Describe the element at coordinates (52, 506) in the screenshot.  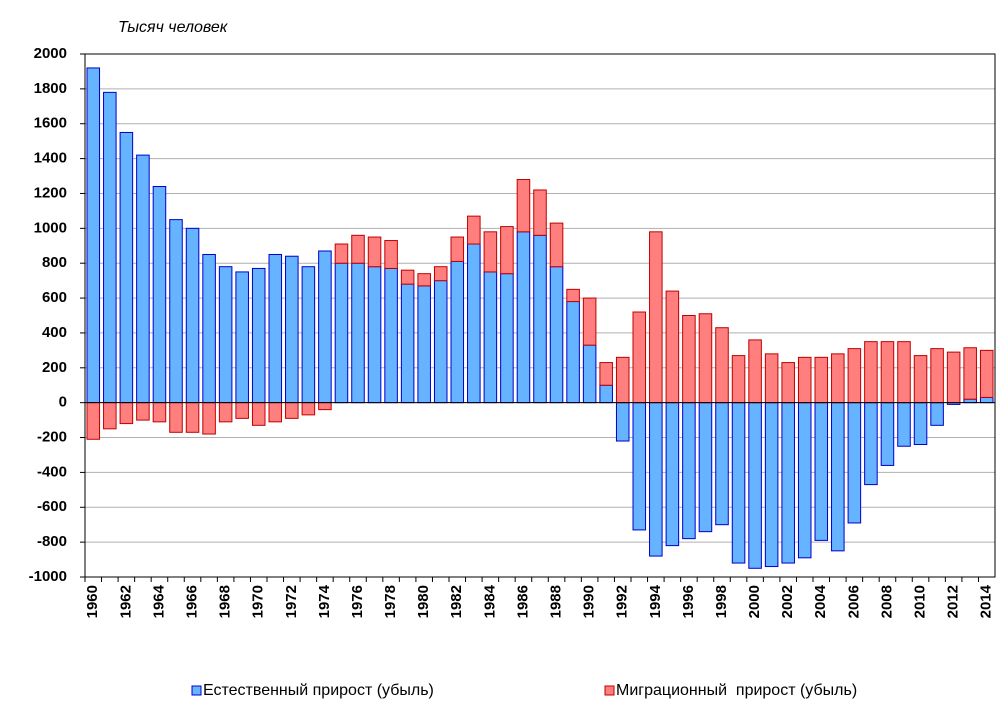
I see `y-tick-label: -600` at that location.